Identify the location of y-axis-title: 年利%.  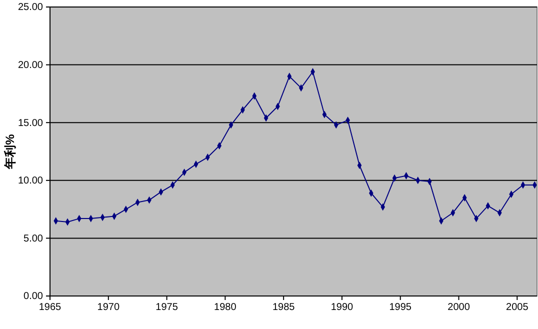
(10, 152).